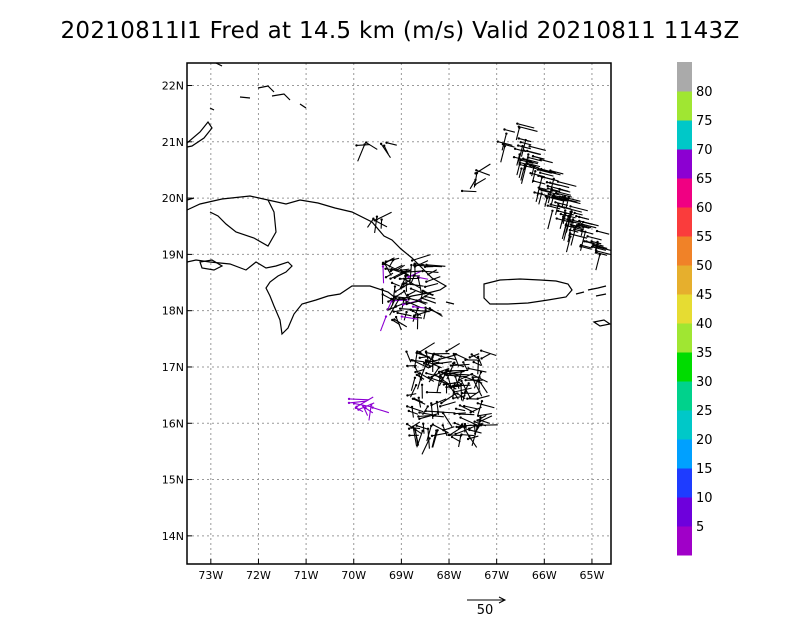 This screenshot has height=618, width=800. I want to click on colorbar-label: 50, so click(704, 266).